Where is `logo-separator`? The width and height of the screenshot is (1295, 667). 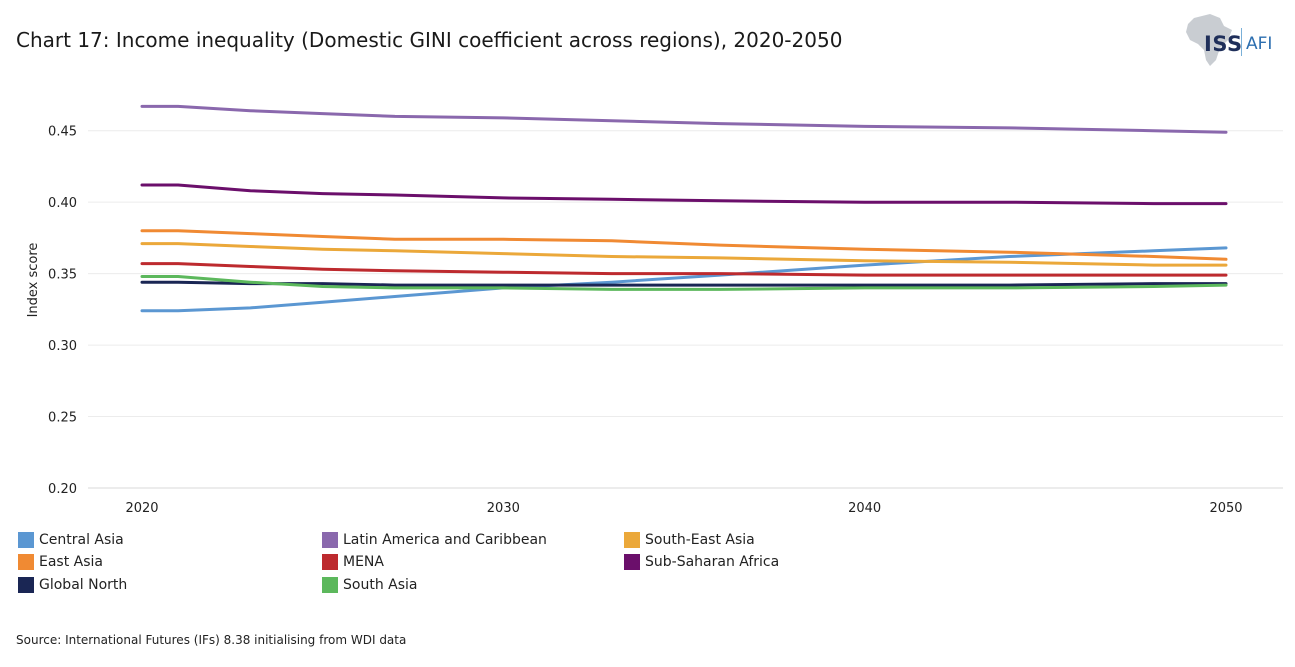
logo-separator is located at coordinates (1241, 42).